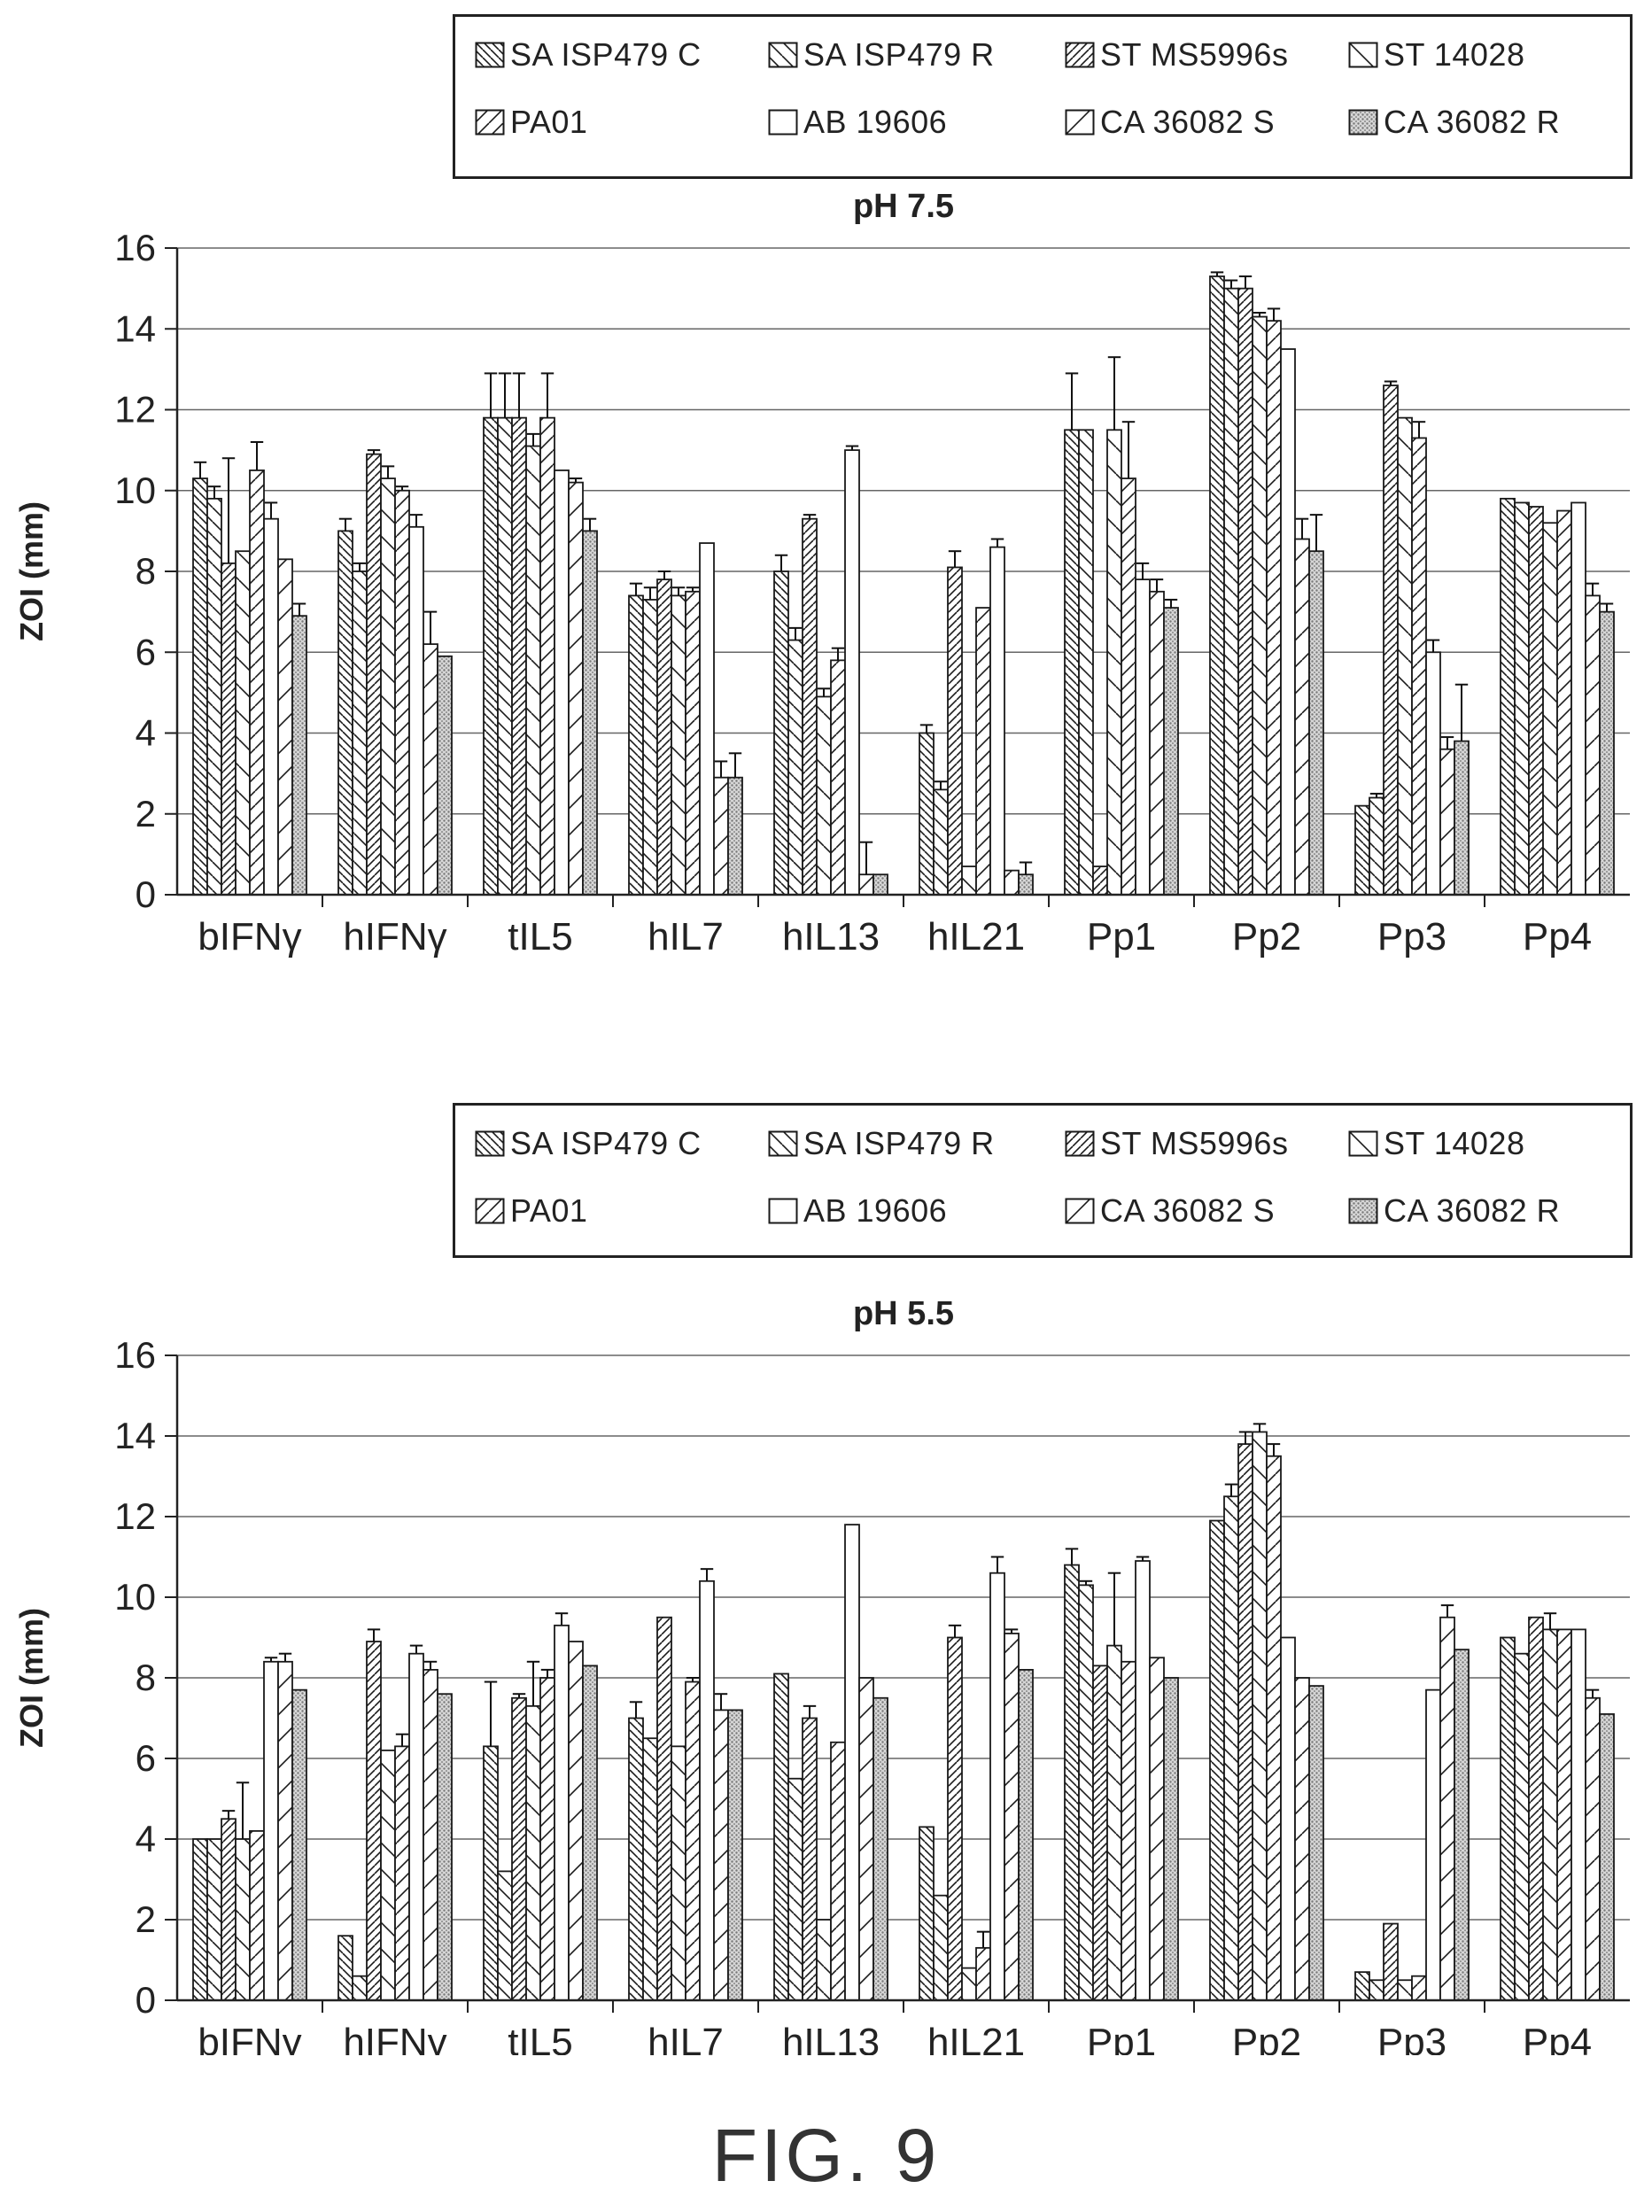  Describe the element at coordinates (831, 2038) in the screenshot. I see `category-label: hIL13` at that location.